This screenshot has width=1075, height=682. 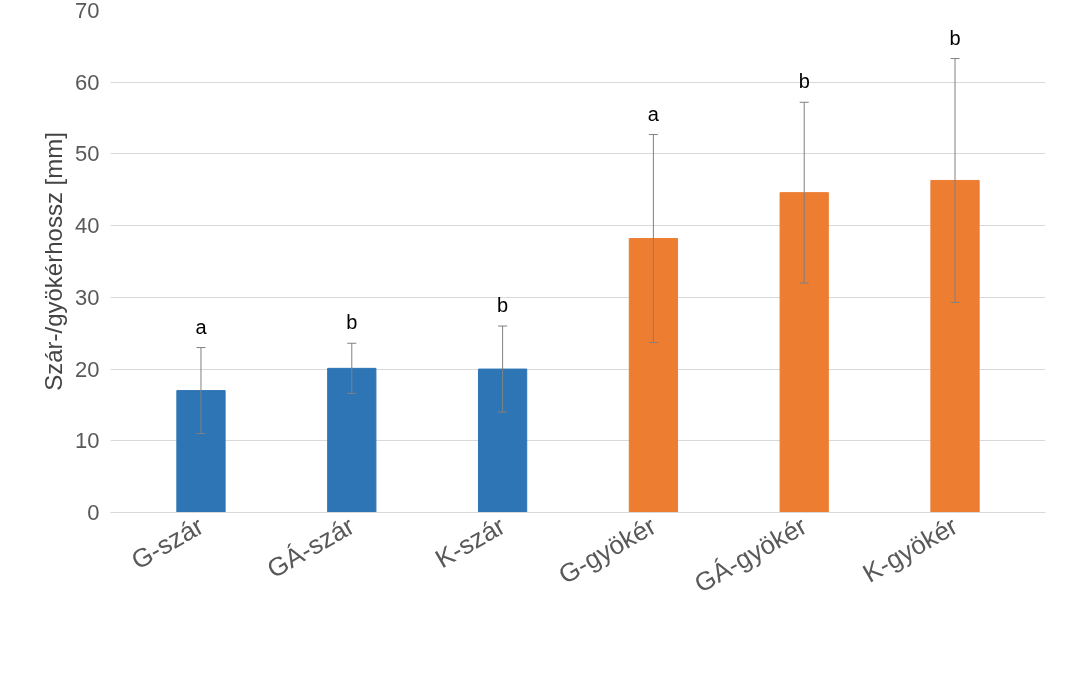 I want to click on y-tick-label: 50, so click(x=87, y=154).